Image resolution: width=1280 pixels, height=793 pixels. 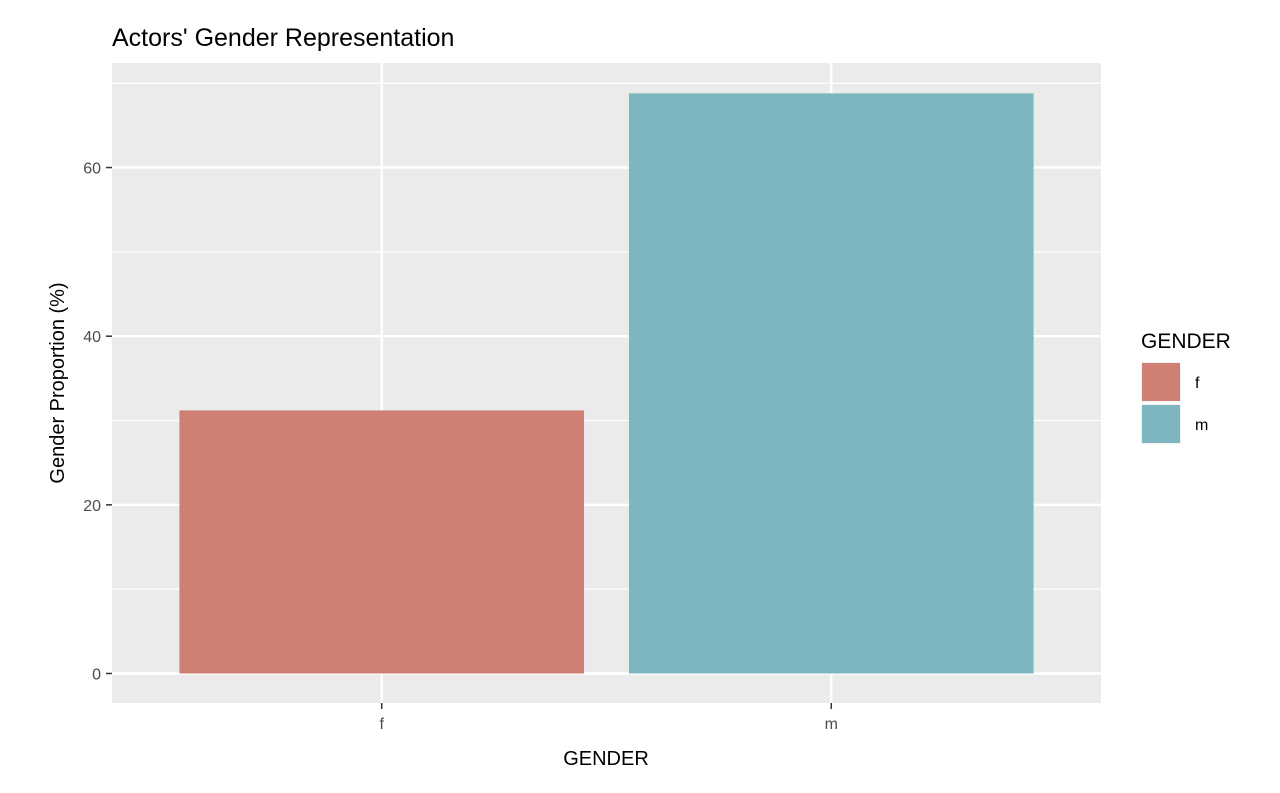 What do you see at coordinates (1174, 403) in the screenshot?
I see `legend-entries: fm` at bounding box center [1174, 403].